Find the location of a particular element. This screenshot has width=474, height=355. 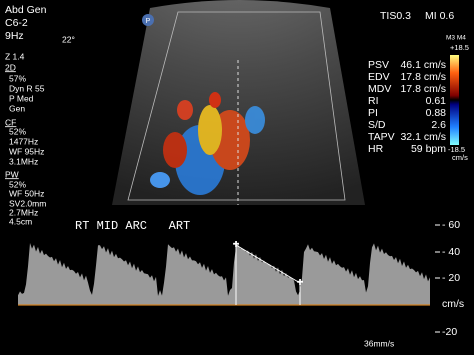

measurement-label: RI is located at coordinates (373, 101).